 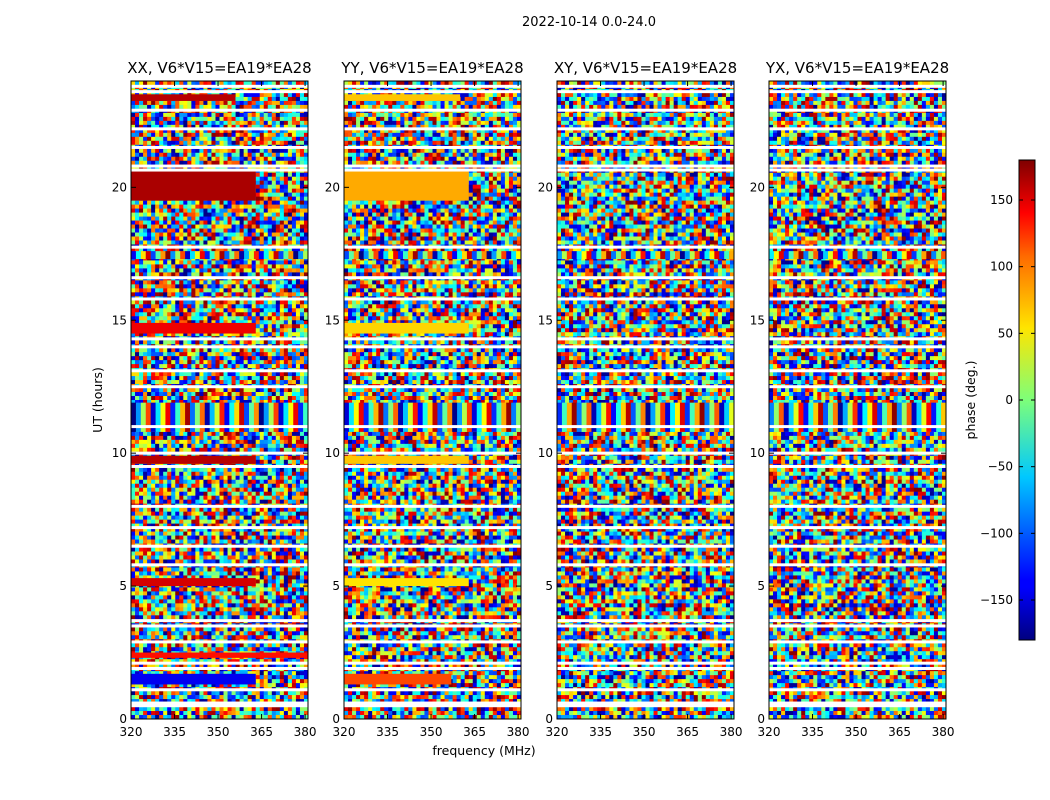 What do you see at coordinates (645, 68) in the screenshot?
I see `panel-title: XY, V6*V15=EA19*EA28` at bounding box center [645, 68].